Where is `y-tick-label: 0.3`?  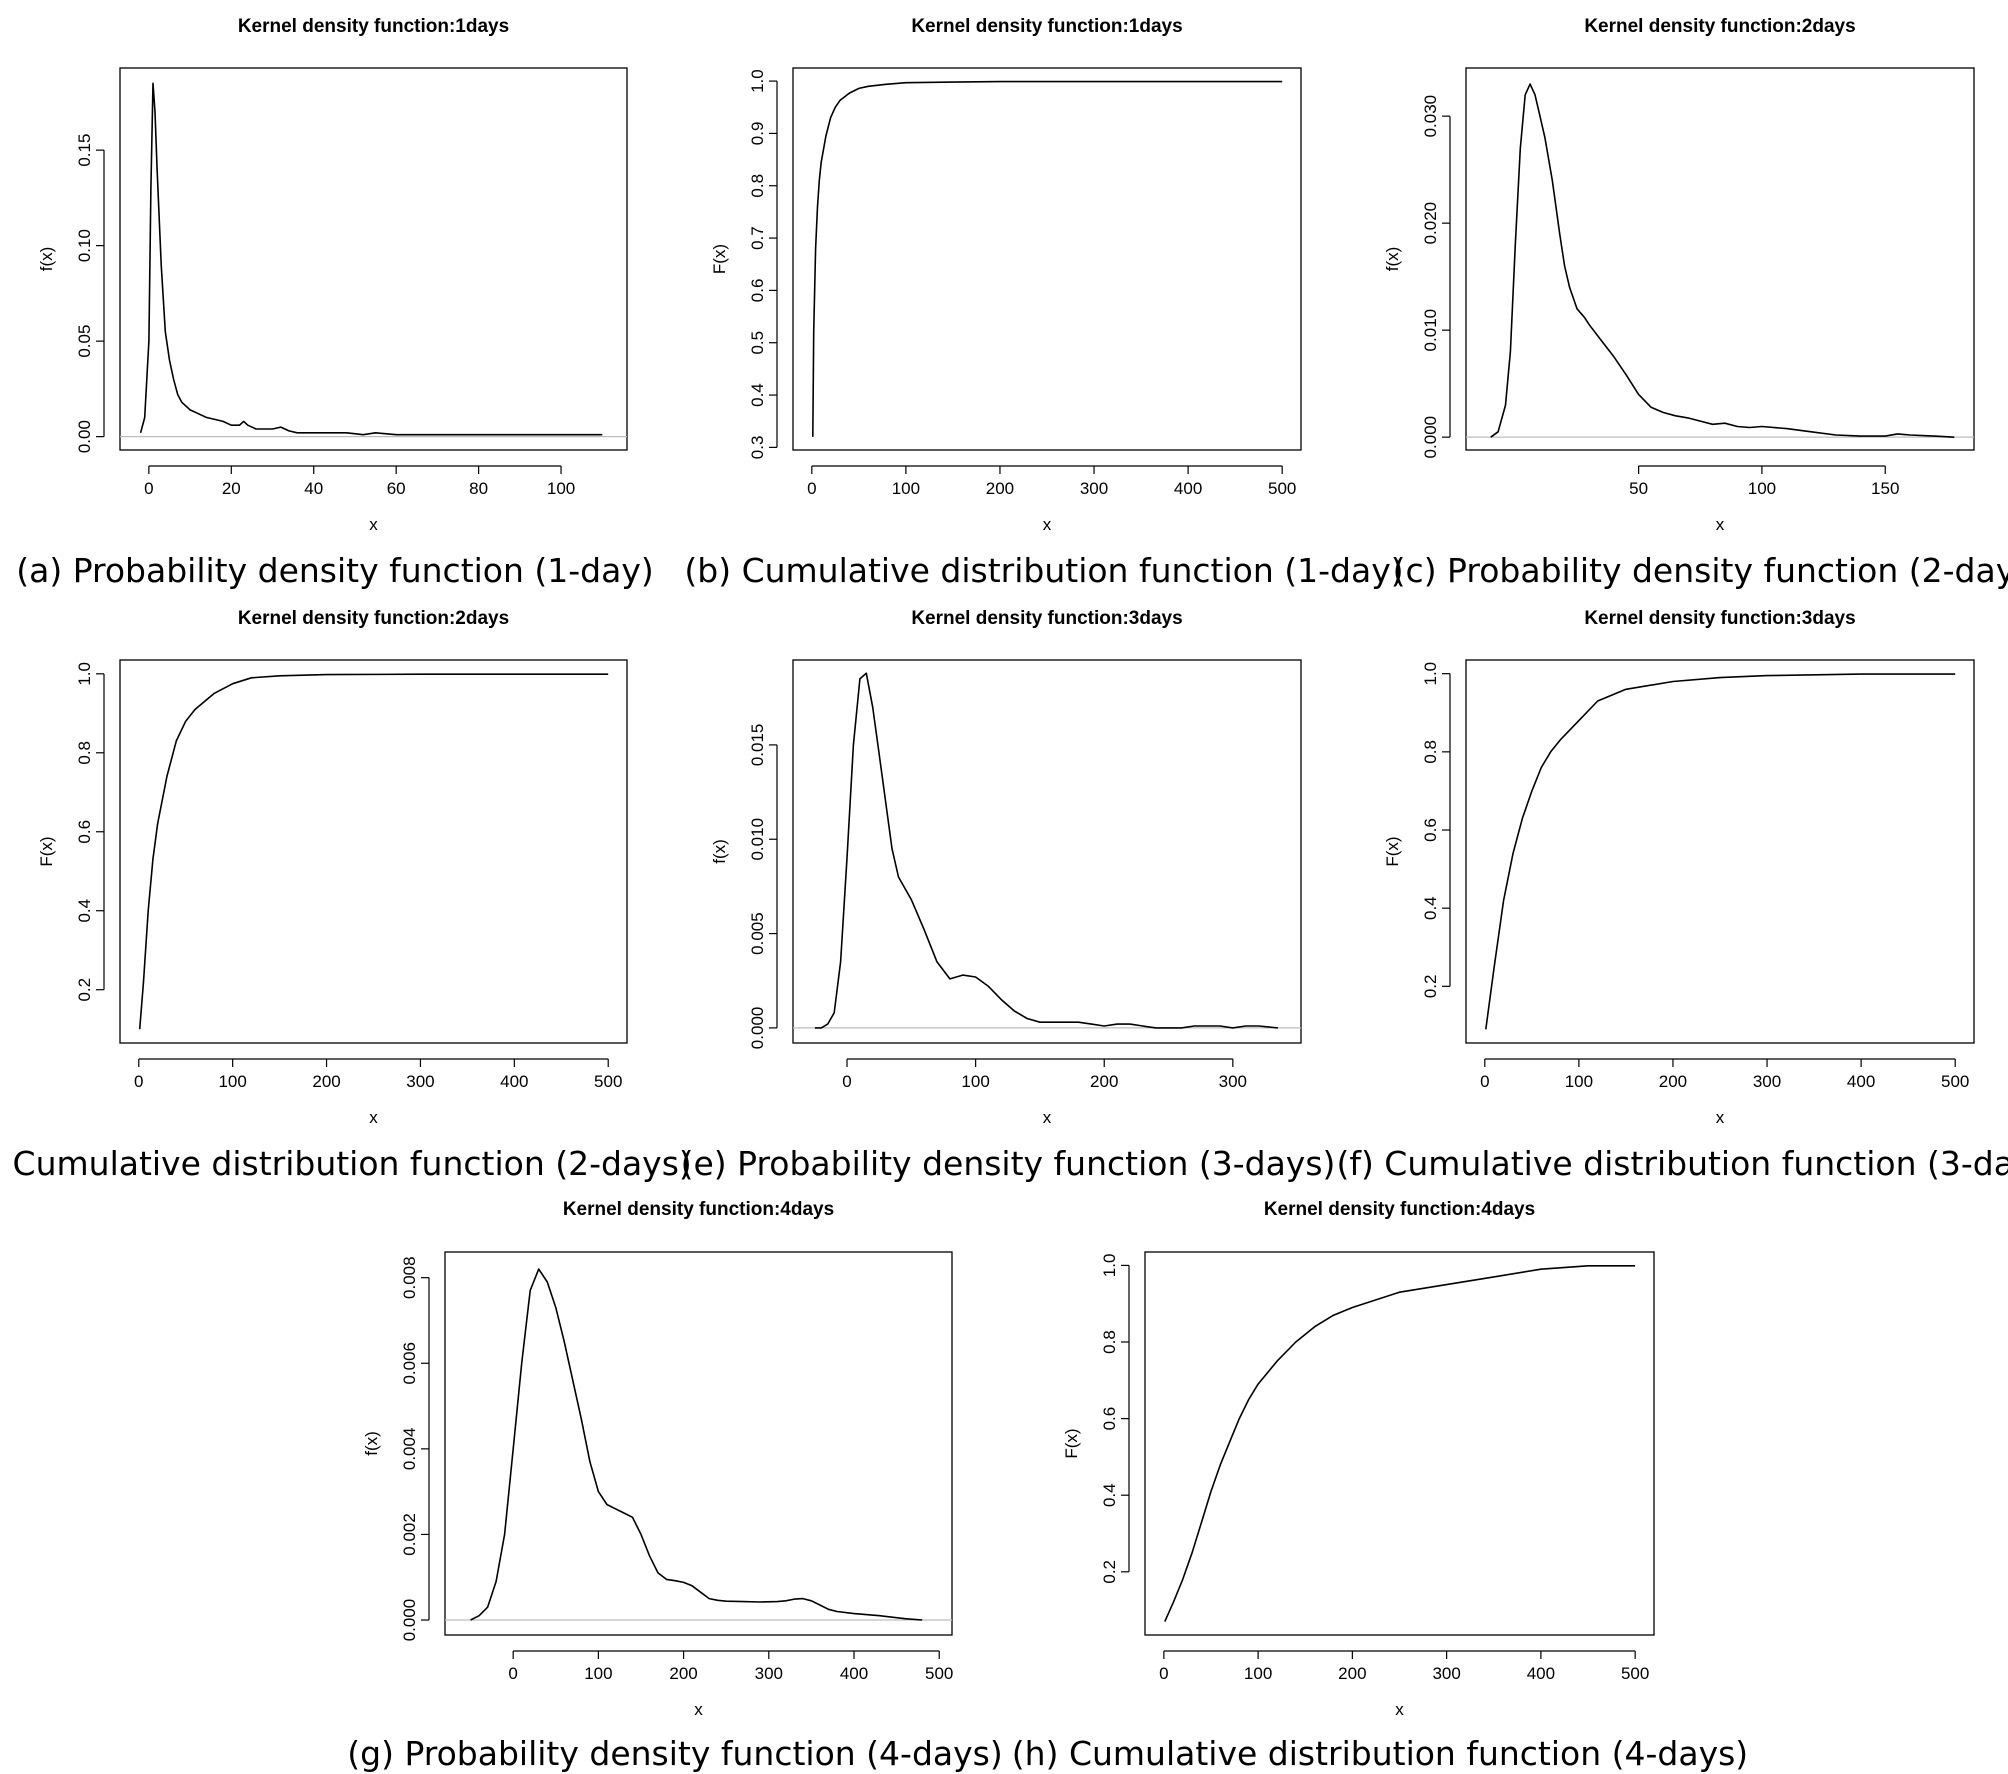
y-tick-label: 0.3 is located at coordinates (757, 448).